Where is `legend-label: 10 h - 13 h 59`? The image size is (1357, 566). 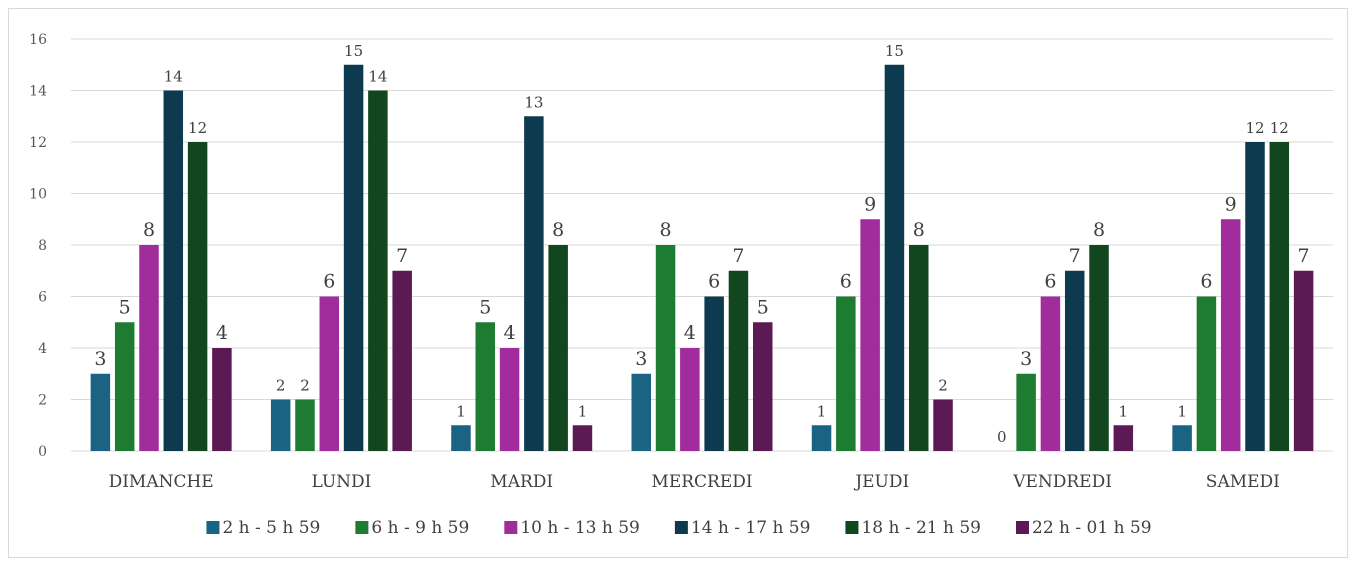 legend-label: 10 h - 13 h 59 is located at coordinates (580, 528).